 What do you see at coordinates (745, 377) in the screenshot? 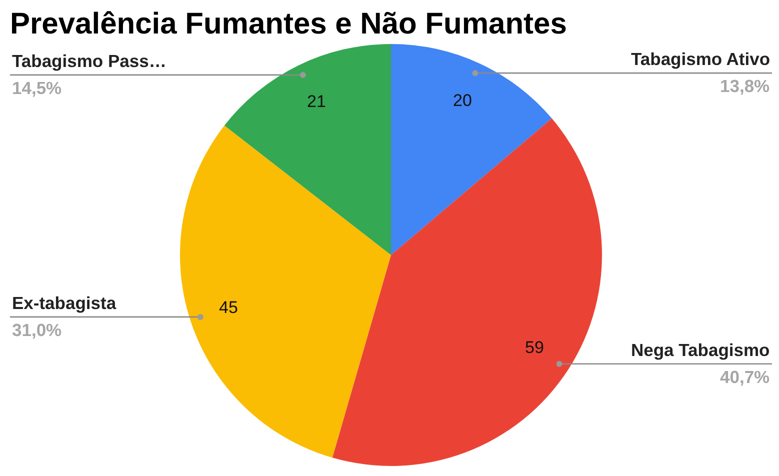
I see `text: 40,7%` at bounding box center [745, 377].